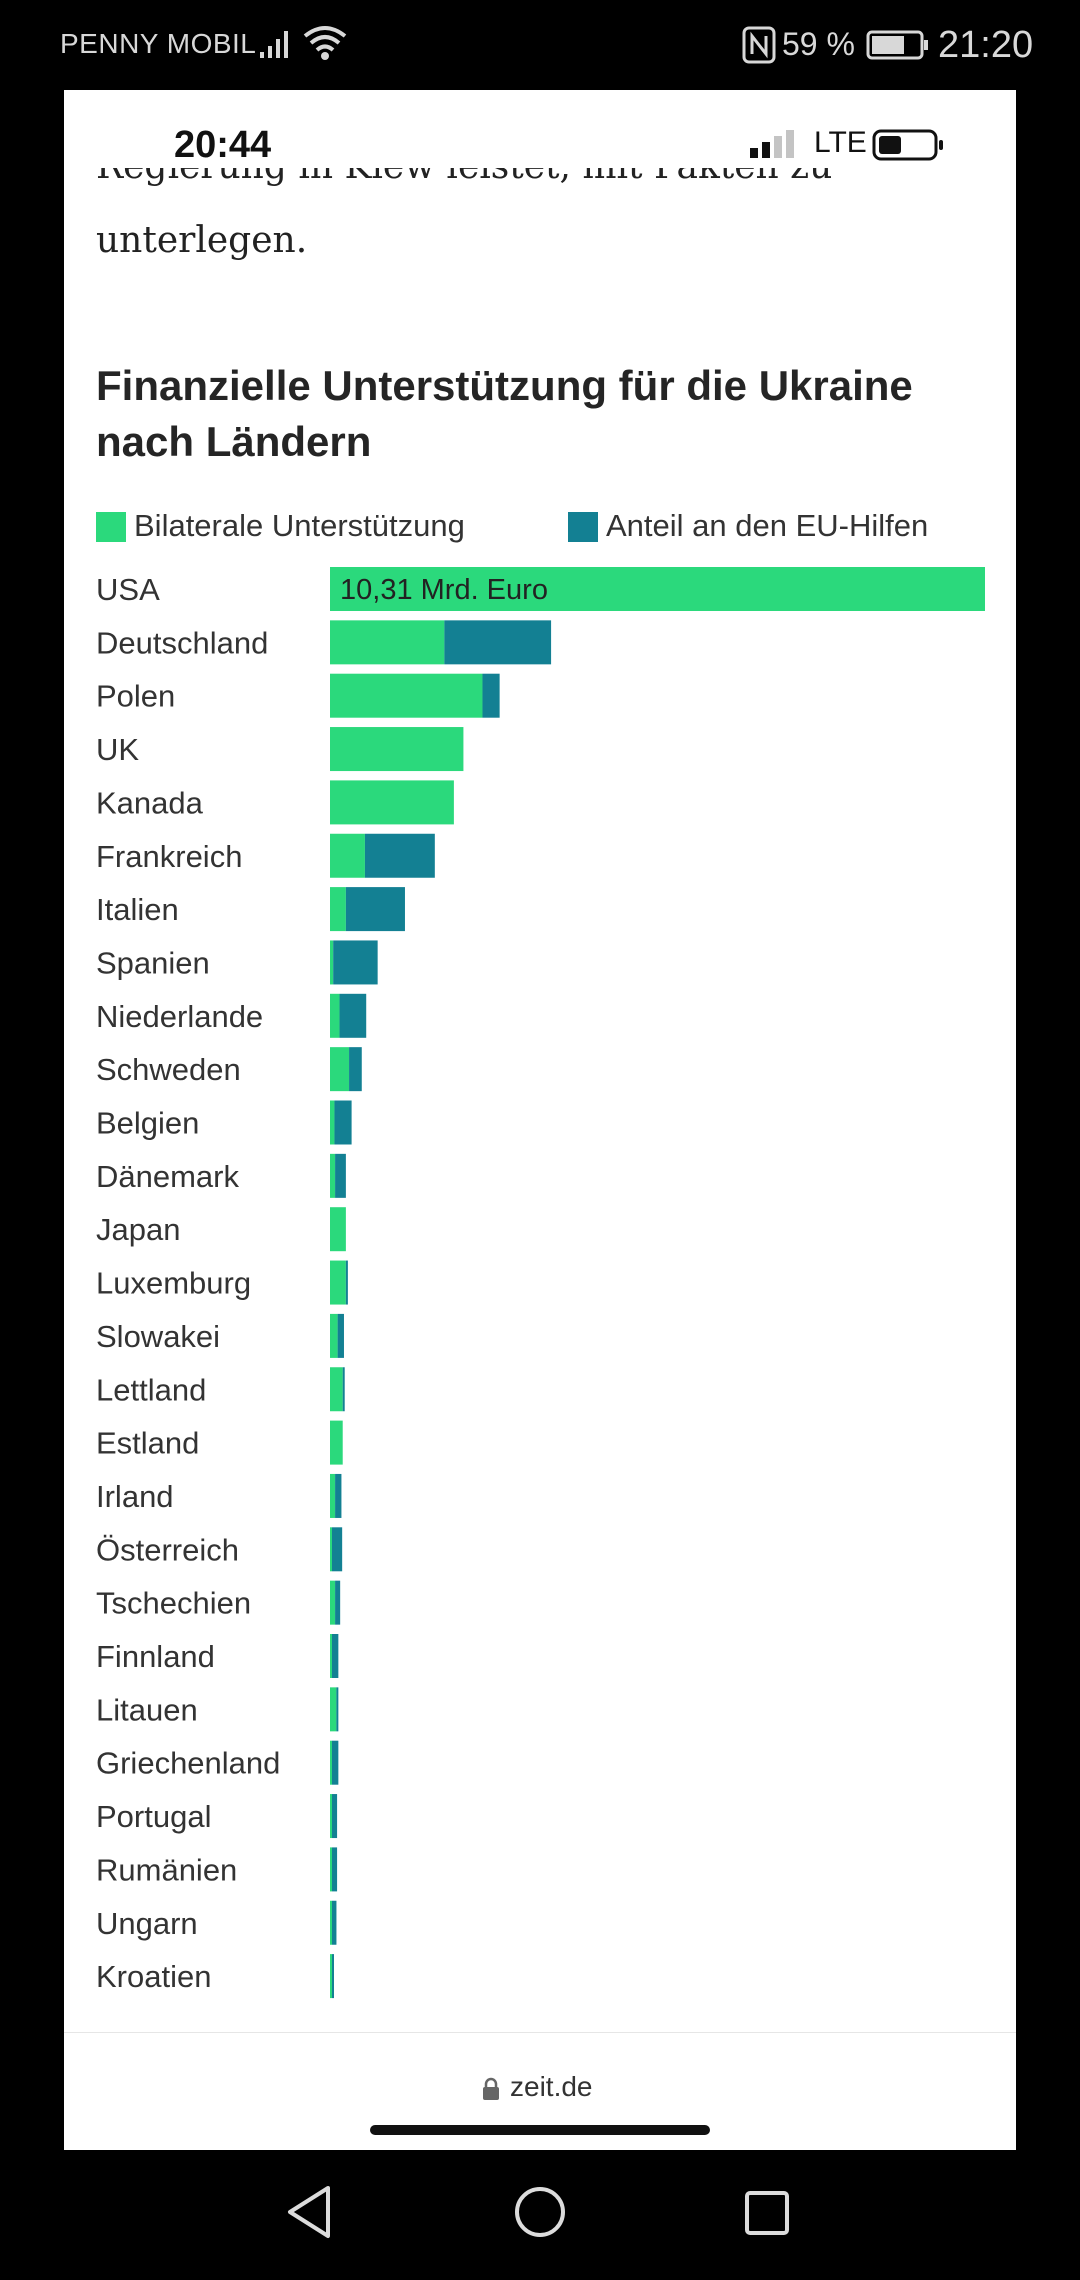  Describe the element at coordinates (540, 2130) in the screenshot. I see `home-indicator` at that location.